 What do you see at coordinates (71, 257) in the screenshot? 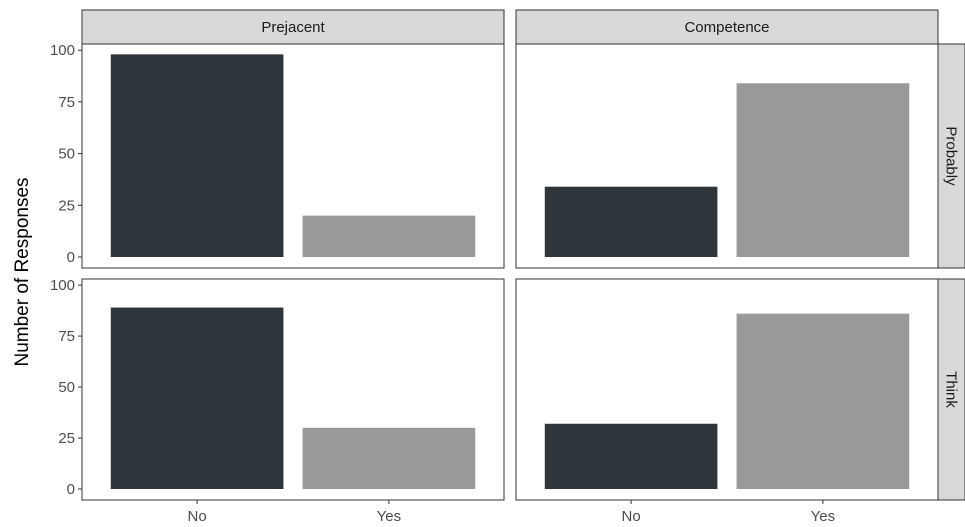
I see `y-tick-label-probably-0: 0` at bounding box center [71, 257].